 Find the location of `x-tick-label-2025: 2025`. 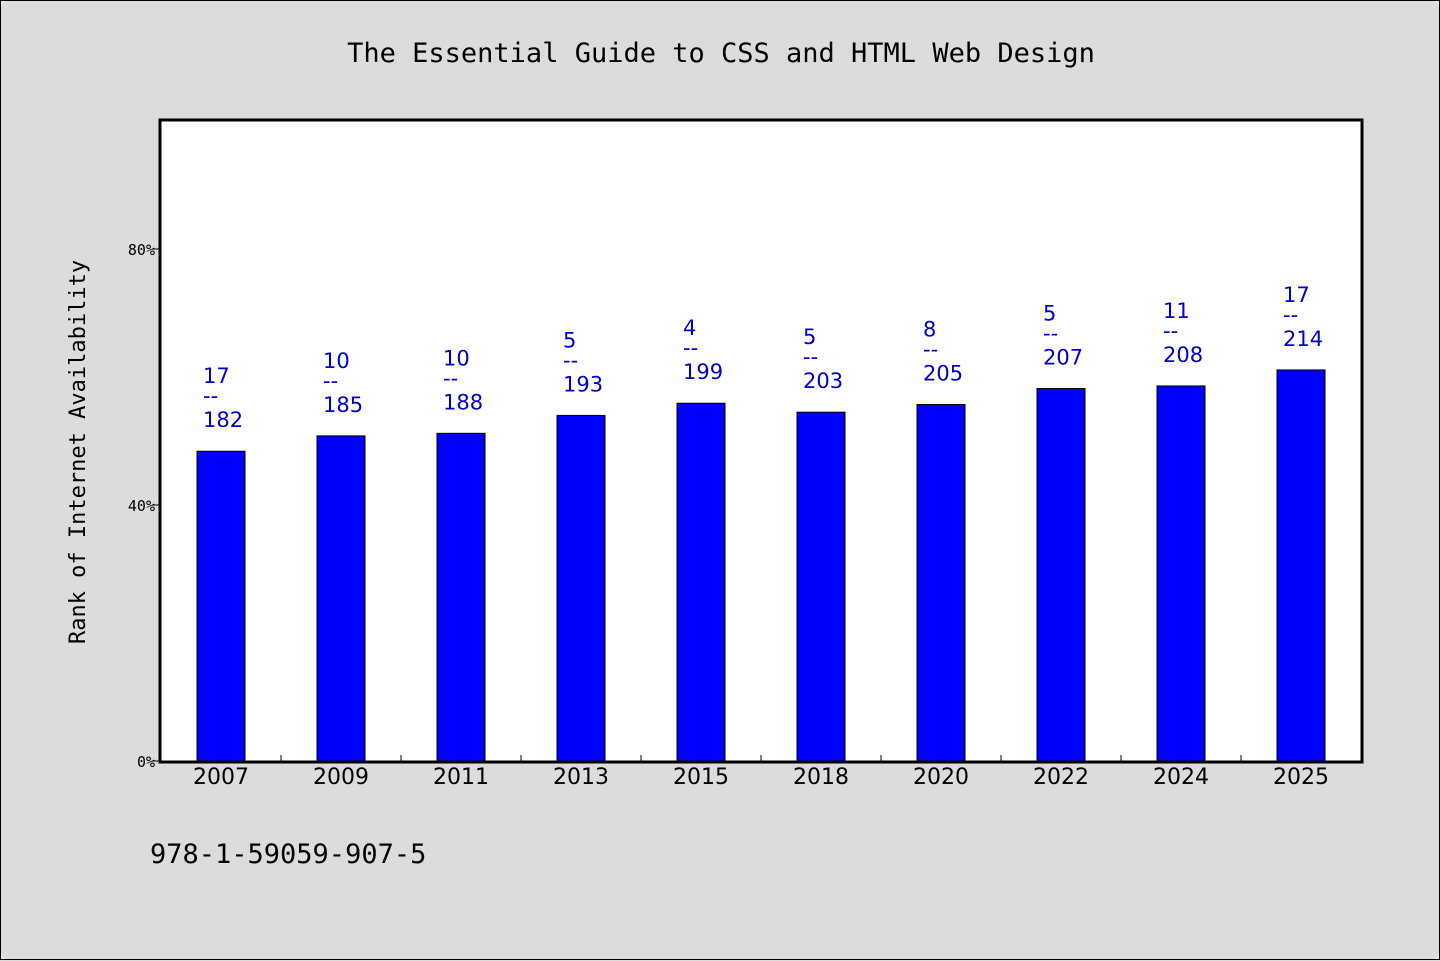

x-tick-label-2025: 2025 is located at coordinates (1301, 777).